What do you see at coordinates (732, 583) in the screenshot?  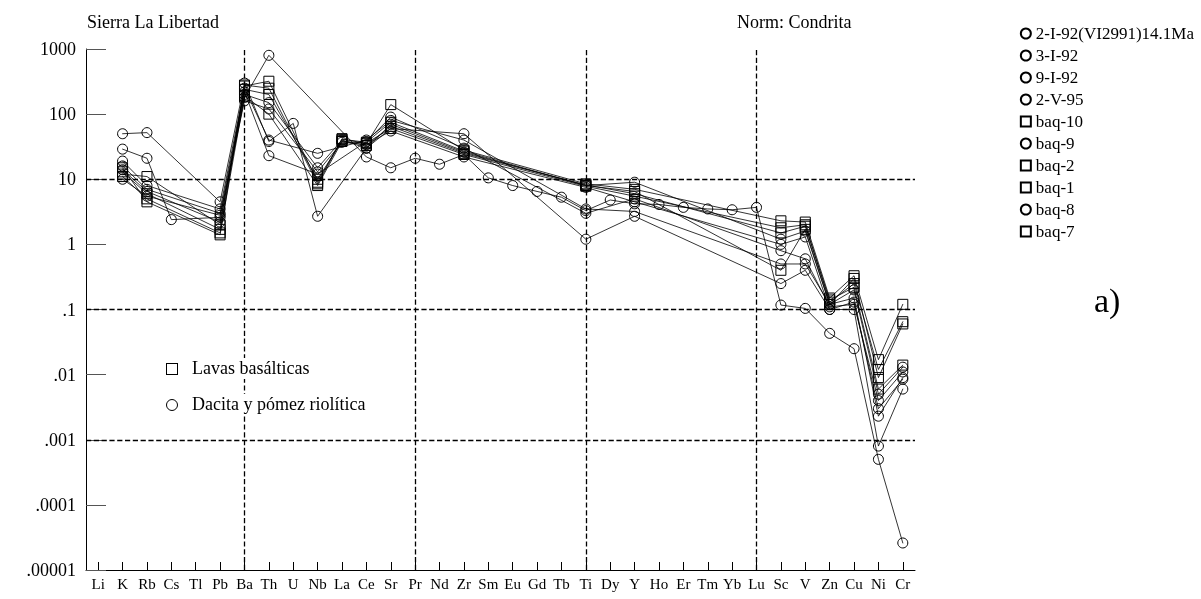 I see `x-tick-label: Yb` at bounding box center [732, 583].